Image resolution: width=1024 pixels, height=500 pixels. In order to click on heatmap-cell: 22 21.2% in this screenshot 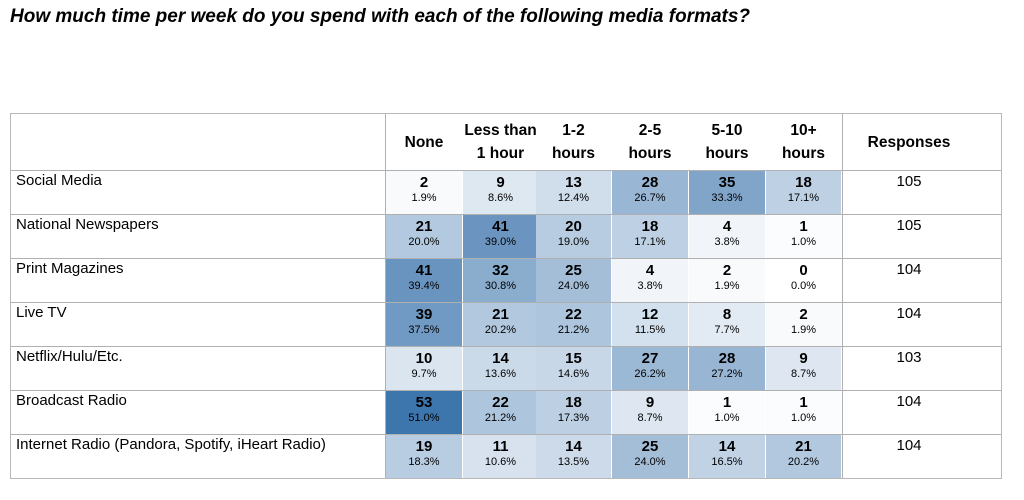, I will do `click(573, 324)`.